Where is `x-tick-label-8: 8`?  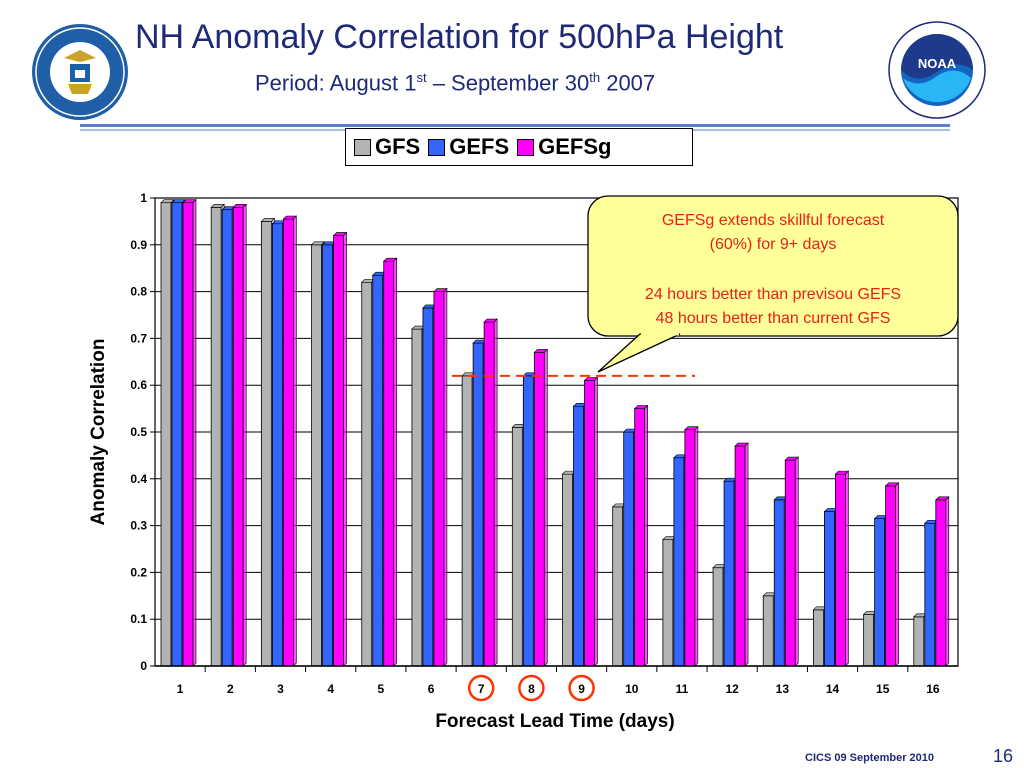
x-tick-label-8: 8 is located at coordinates (531, 689).